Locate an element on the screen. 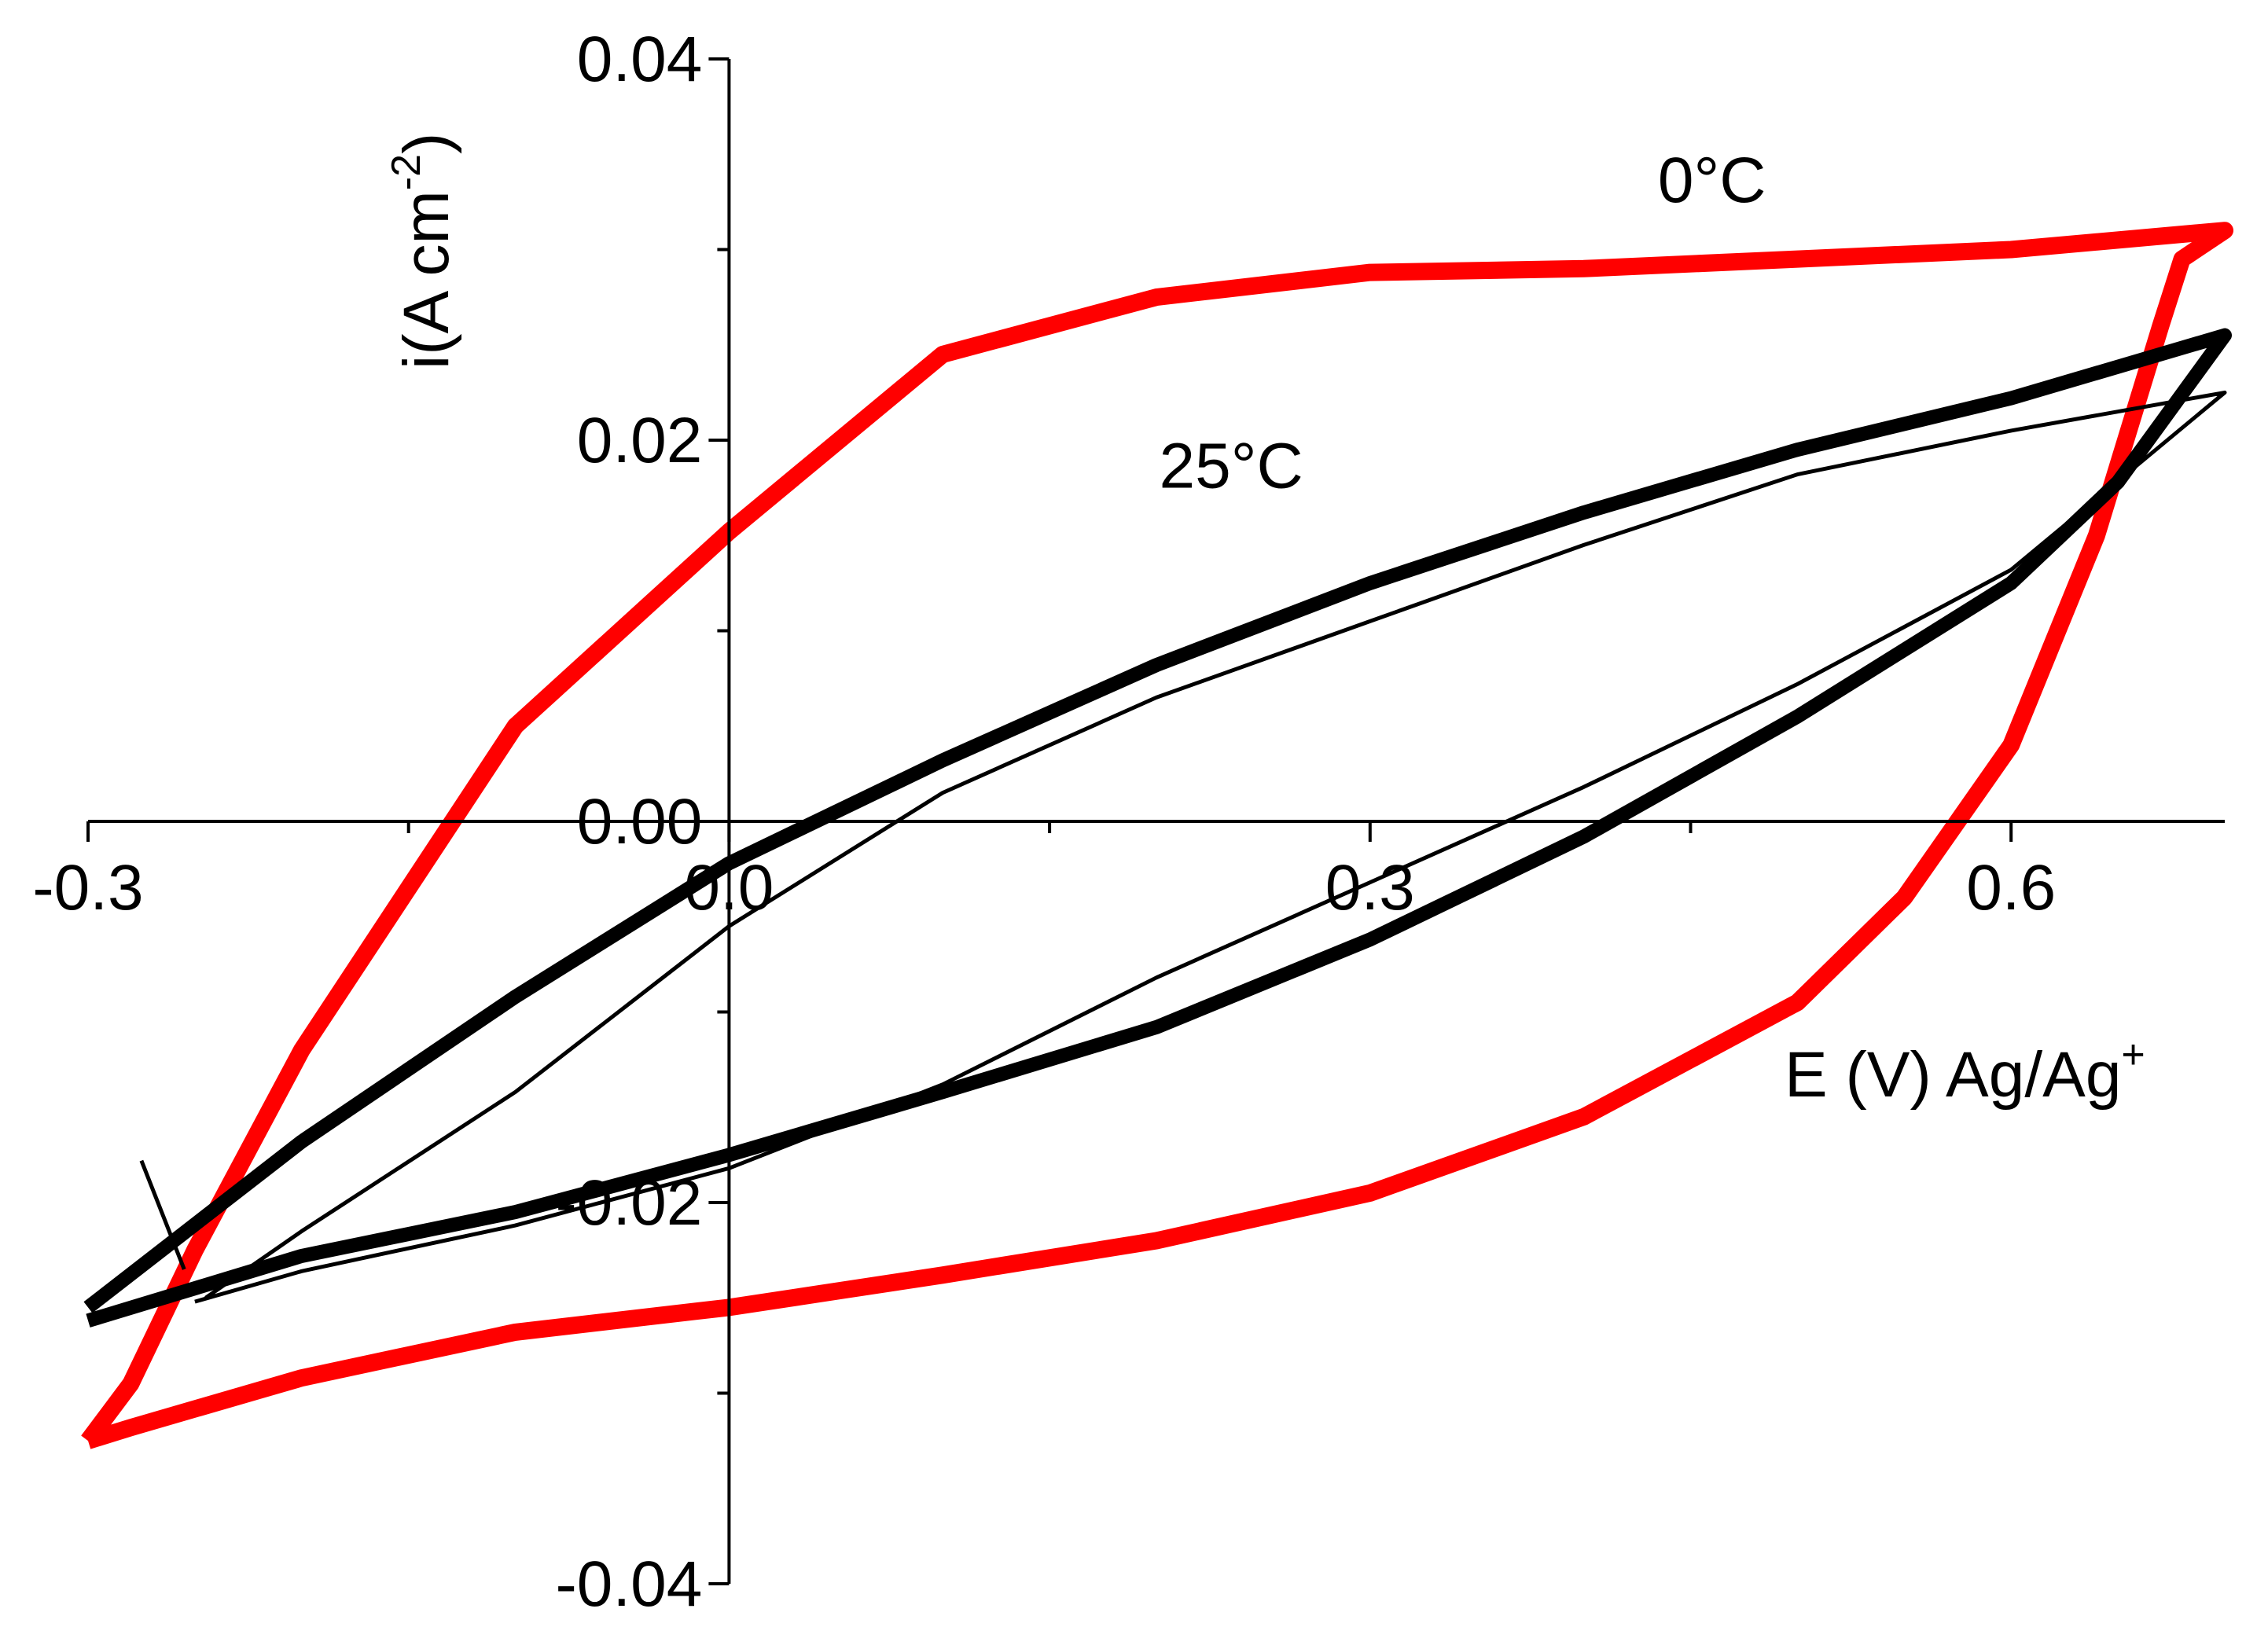 Image resolution: width=2268 pixels, height=1627 pixels. y-tick-label: 0.02 is located at coordinates (640, 440).